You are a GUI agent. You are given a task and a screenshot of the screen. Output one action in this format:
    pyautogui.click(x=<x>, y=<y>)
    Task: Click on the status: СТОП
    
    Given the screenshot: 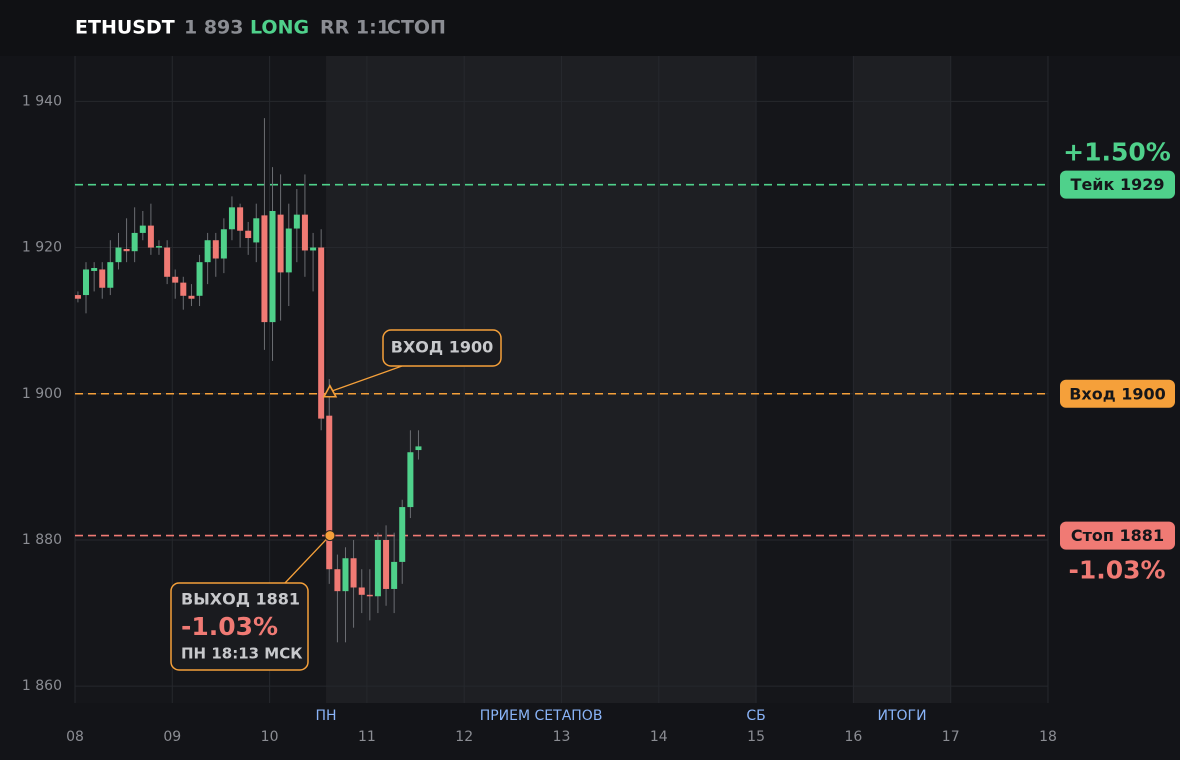 What is the action you would take?
    pyautogui.click(x=416, y=28)
    